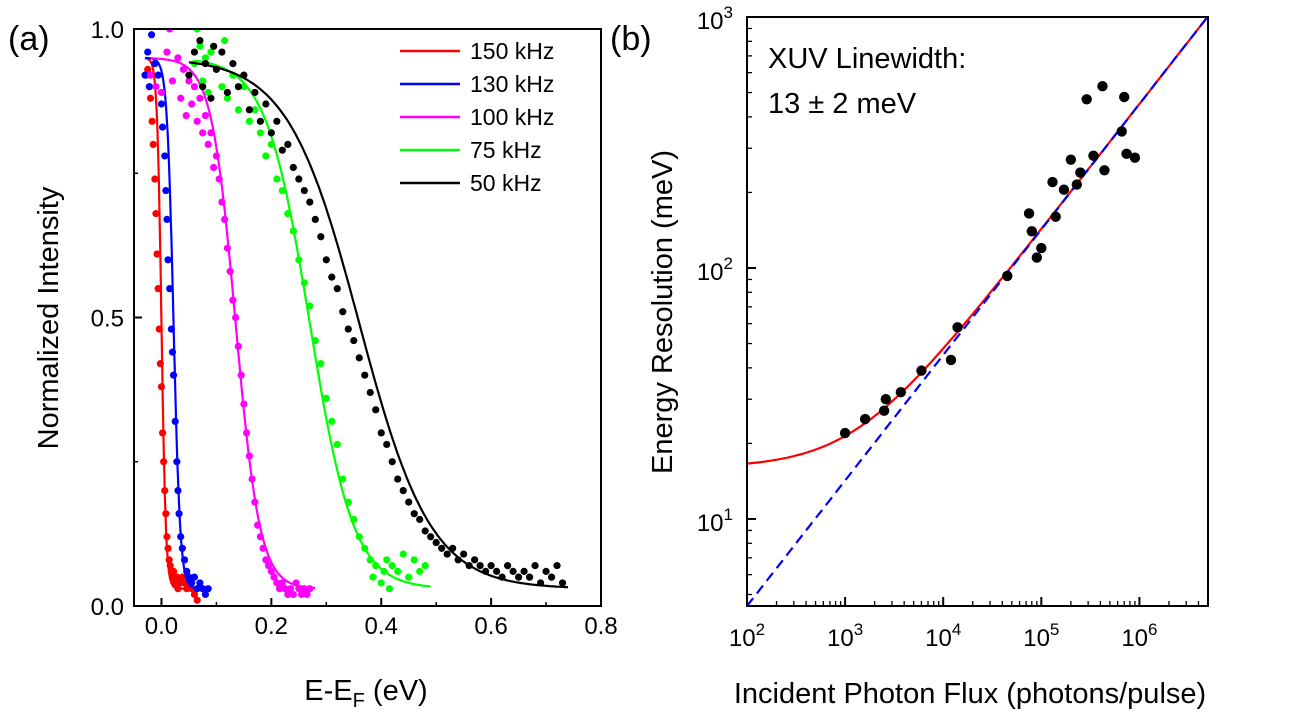  What do you see at coordinates (365, 693) in the screenshot?
I see `panel-a-xlabel: E-EF (eV)` at bounding box center [365, 693].